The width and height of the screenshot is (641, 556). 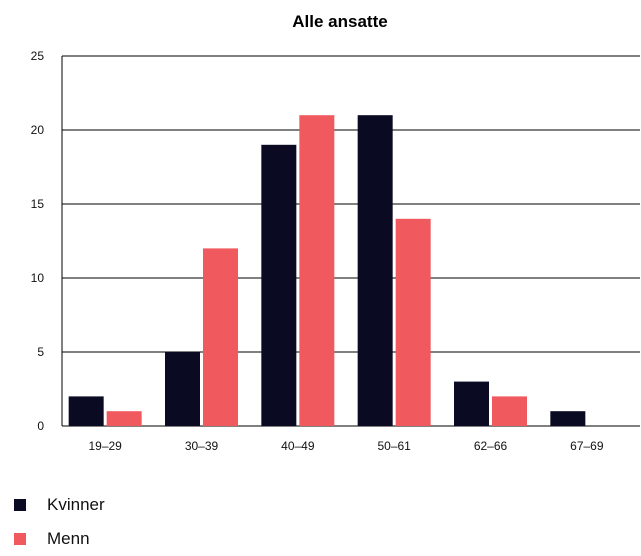 What do you see at coordinates (202, 446) in the screenshot?
I see `x-tick-label: 30–39` at bounding box center [202, 446].